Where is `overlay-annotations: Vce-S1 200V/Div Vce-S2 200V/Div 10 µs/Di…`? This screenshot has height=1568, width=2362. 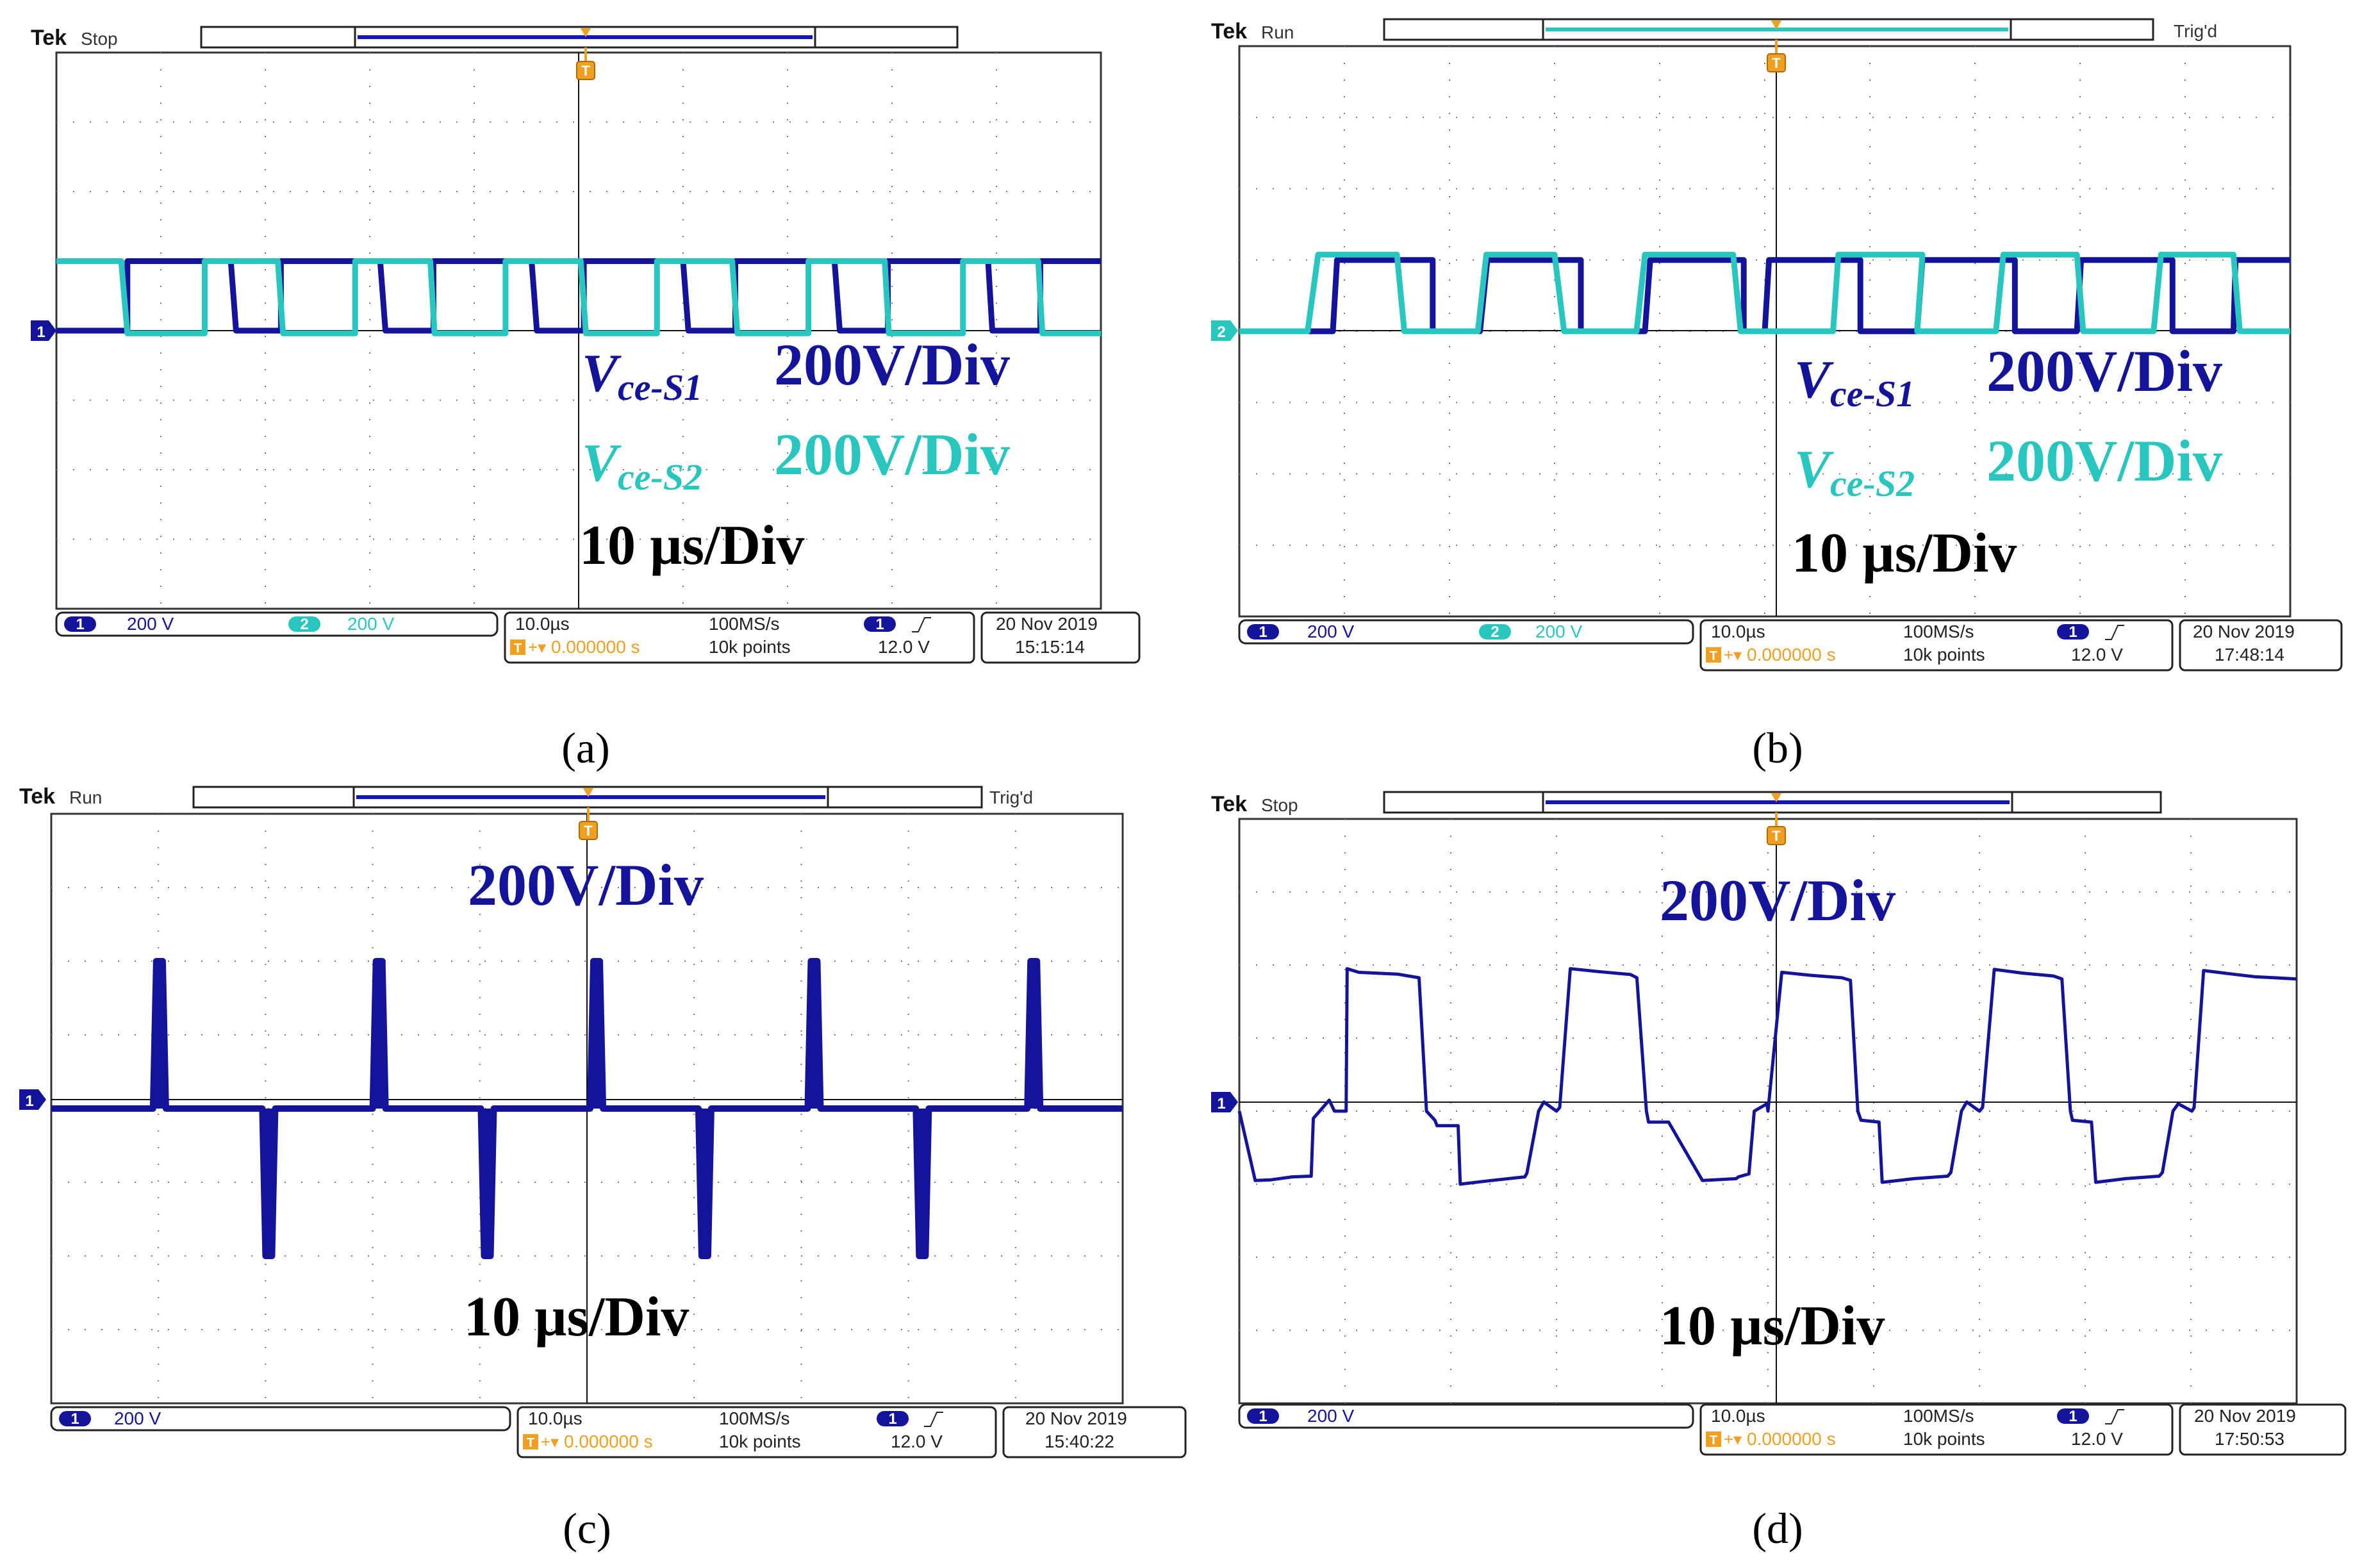
overlay-annotations: Vce-S1 200V/Div Vce-S2 200V/Div 10 µs/Di… is located at coordinates (2007, 461).